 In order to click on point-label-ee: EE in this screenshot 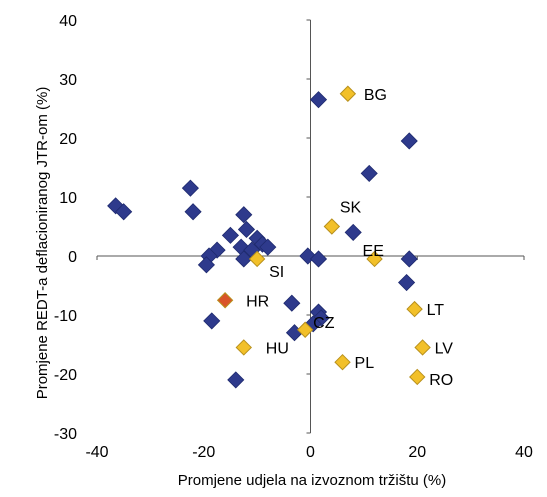, I will do `click(373, 251)`.